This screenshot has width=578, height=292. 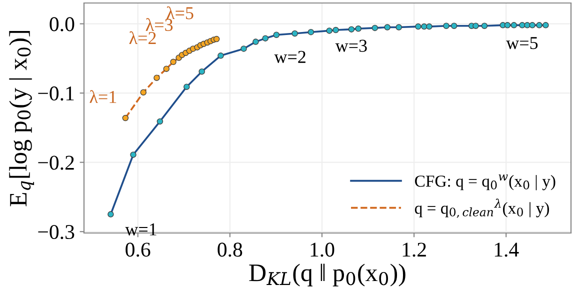 I want to click on annotation: w=1, so click(x=140, y=229).